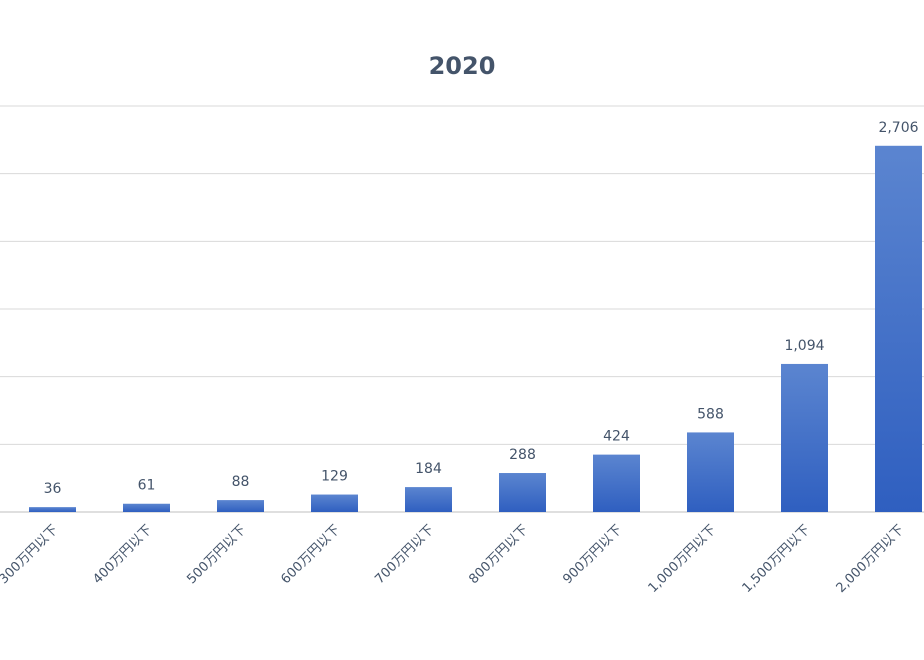 Image resolution: width=924 pixels, height=660 pixels. I want to click on data-label-7: 588, so click(710, 414).